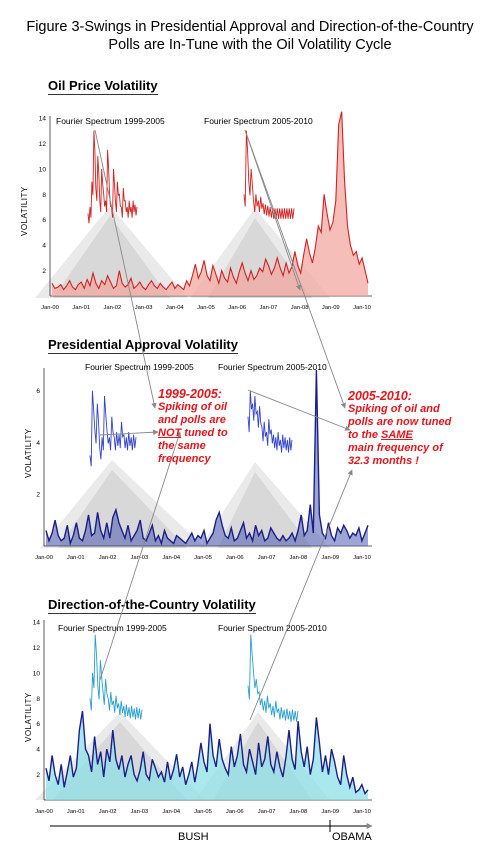 The width and height of the screenshot is (500, 854). What do you see at coordinates (400, 422) in the screenshot?
I see `annotation-2005-2010-line-2: polls are now tuned` at bounding box center [400, 422].